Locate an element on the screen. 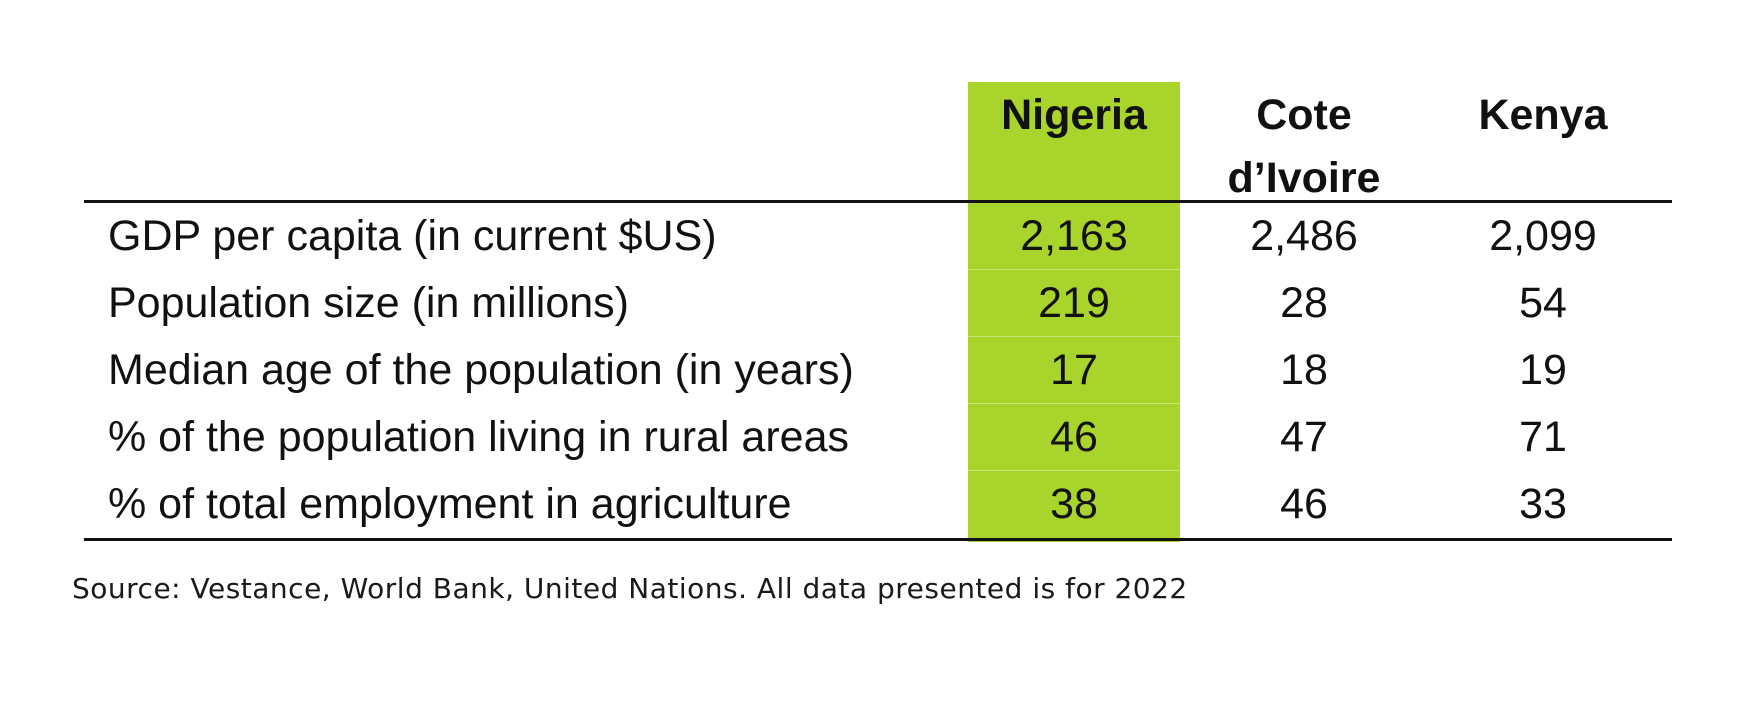 The image size is (1744, 714). column-header-nigeria: Nigeria is located at coordinates (1074, 115).